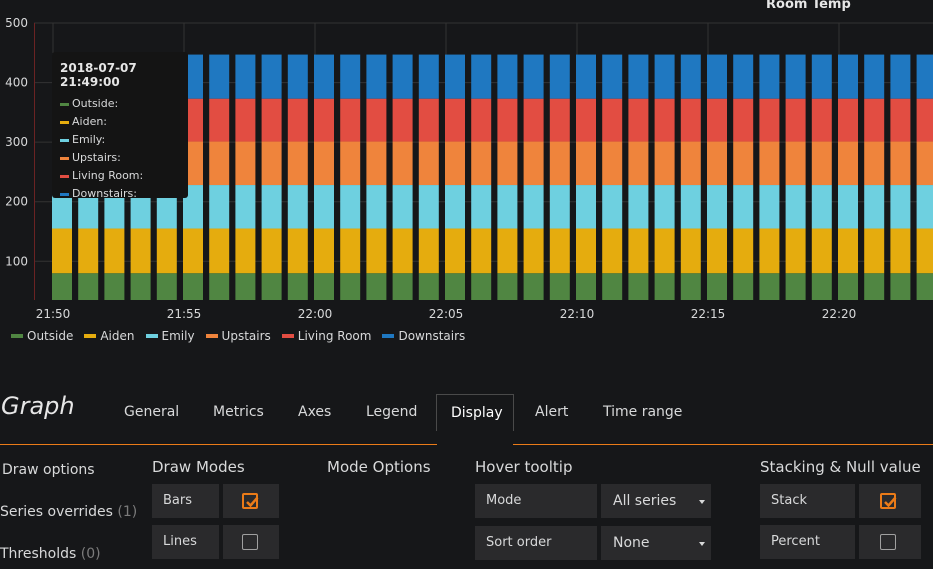 The image size is (933, 569). Describe the element at coordinates (475, 412) in the screenshot. I see `tab-display: Display` at that location.